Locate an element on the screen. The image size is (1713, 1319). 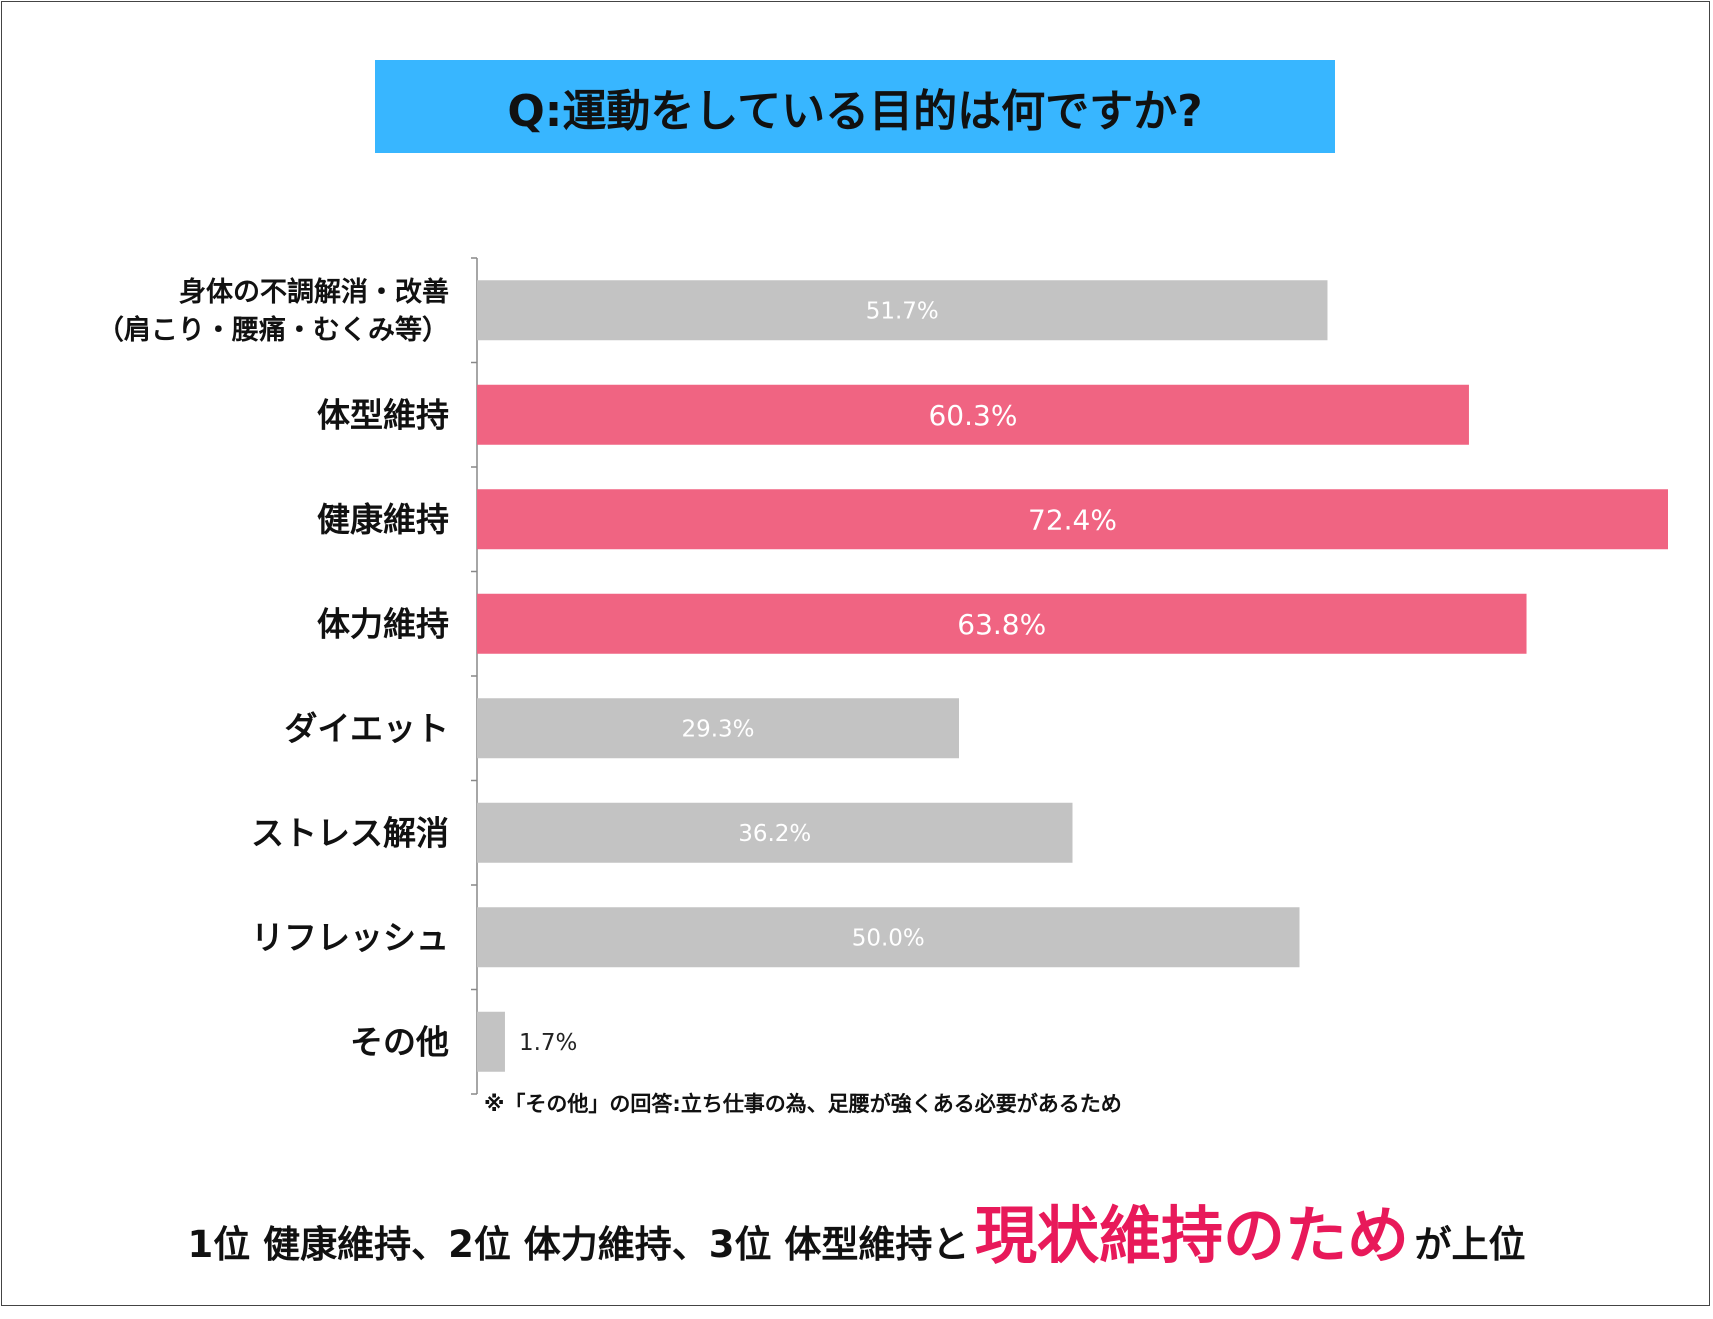
bar-value-label: 63.8% is located at coordinates (1001, 624).